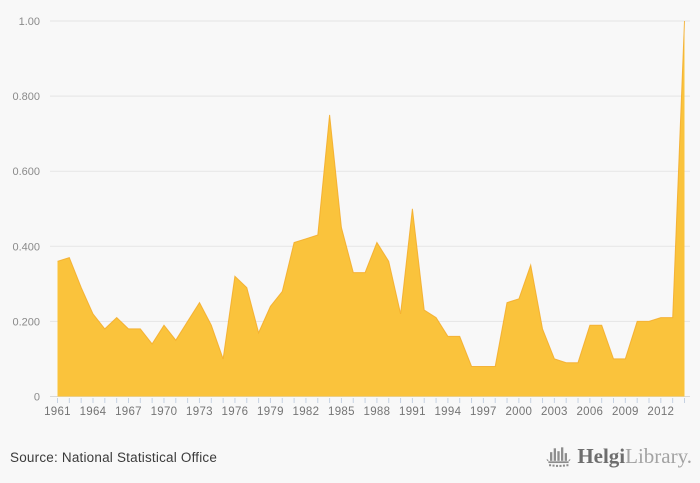 Image resolution: width=700 pixels, height=483 pixels. What do you see at coordinates (235, 412) in the screenshot?
I see `x-axis-label: 1976` at bounding box center [235, 412].